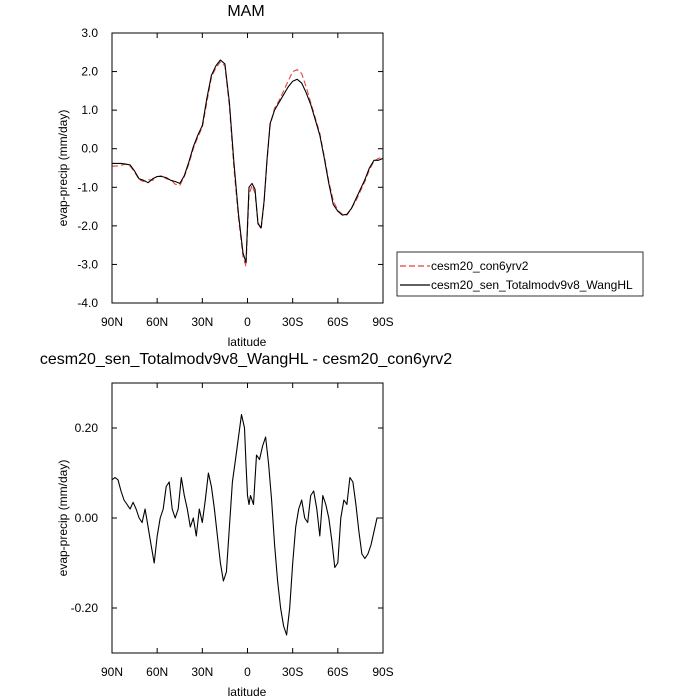  What do you see at coordinates (112, 672) in the screenshot?
I see `bottom-x-tick-label: 90N` at bounding box center [112, 672].